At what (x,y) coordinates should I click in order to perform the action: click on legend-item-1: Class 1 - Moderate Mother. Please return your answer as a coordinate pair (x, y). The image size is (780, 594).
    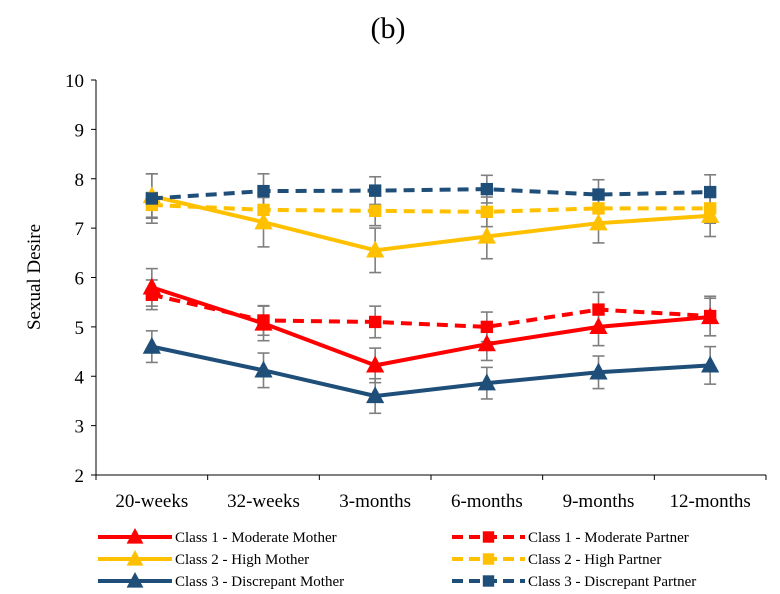
    Looking at the image, I should click on (217, 537).